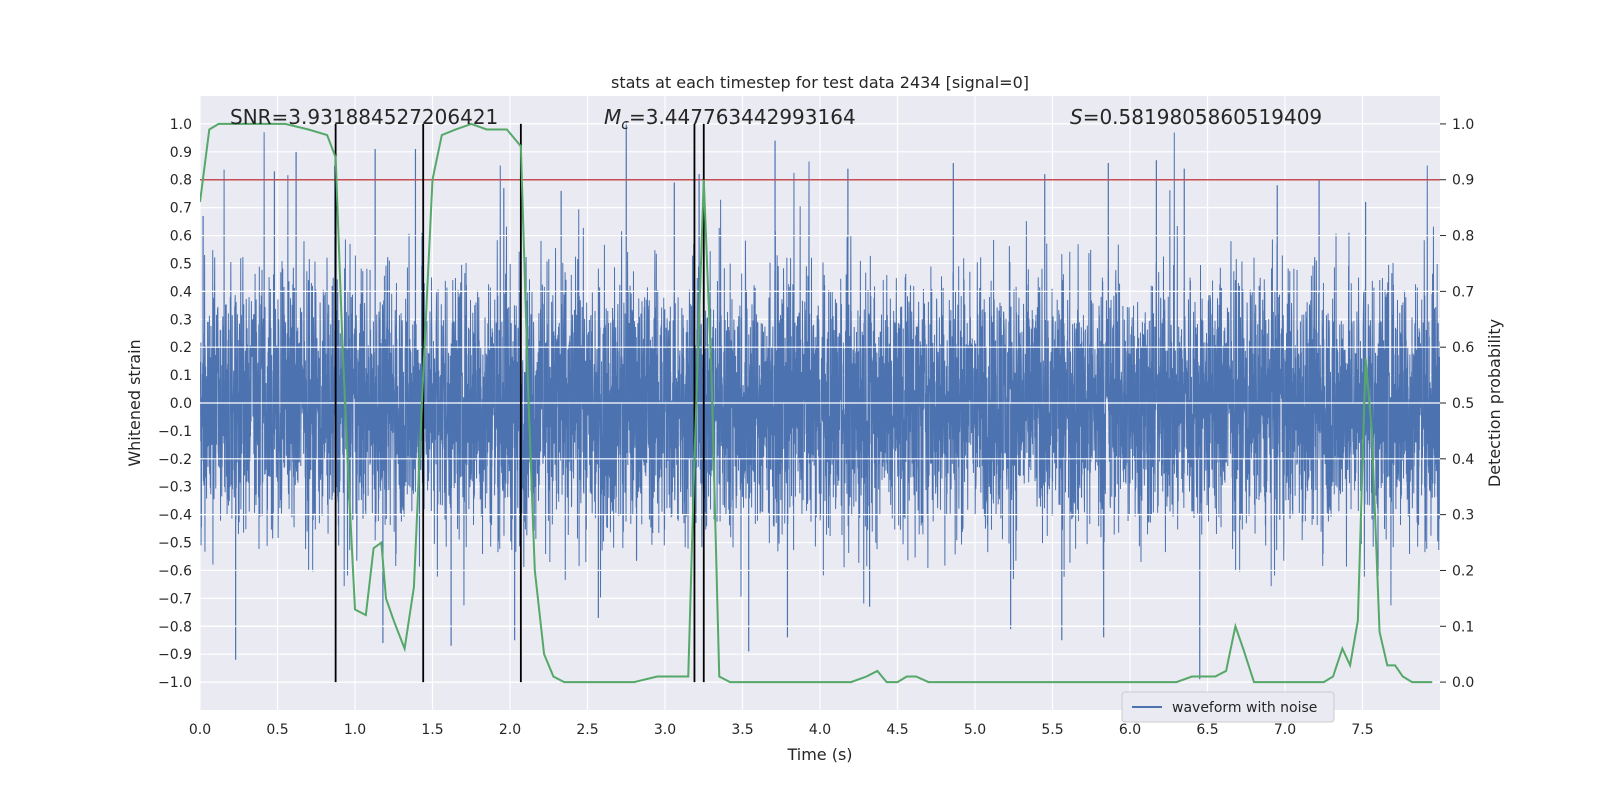 This screenshot has height=800, width=1600. Describe the element at coordinates (1463, 237) in the screenshot. I see `y2-tick-label: 0.8` at that location.